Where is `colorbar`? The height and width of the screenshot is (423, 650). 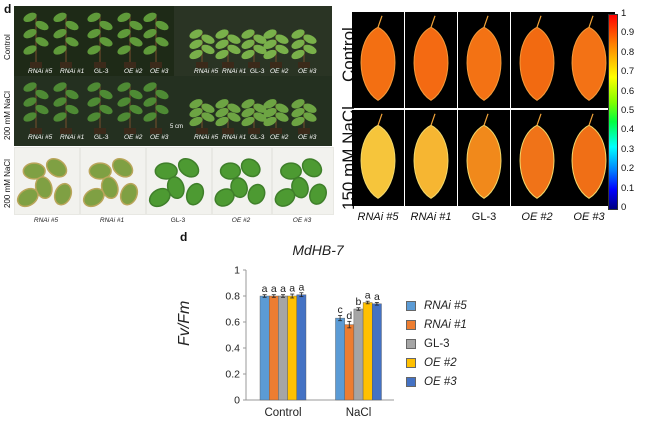
colorbar is located at coordinates (613, 112).